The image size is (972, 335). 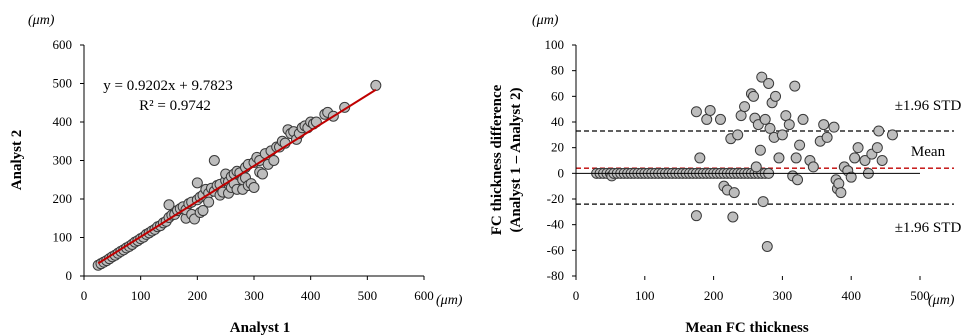 What do you see at coordinates (576, 295) in the screenshot?
I see `right-x-tick-label: 0` at bounding box center [576, 295].